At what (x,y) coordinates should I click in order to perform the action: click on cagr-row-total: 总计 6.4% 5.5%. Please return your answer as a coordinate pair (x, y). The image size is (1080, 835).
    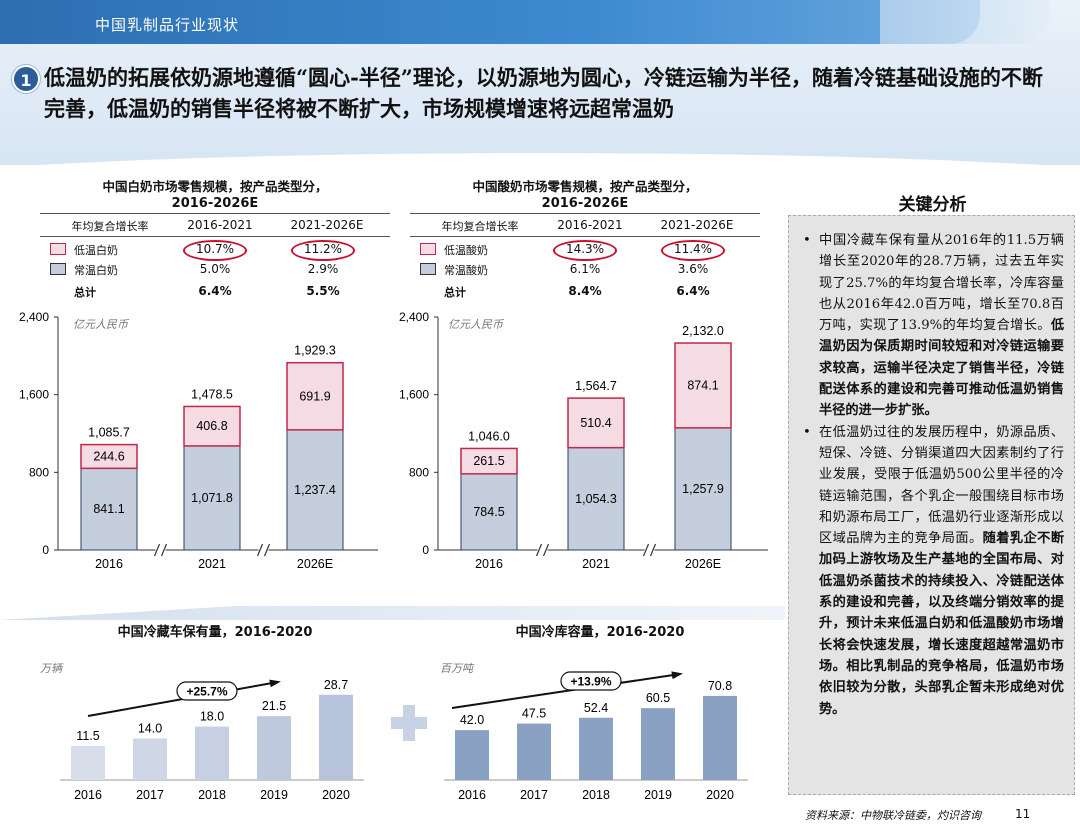
    Looking at the image, I should click on (215, 293).